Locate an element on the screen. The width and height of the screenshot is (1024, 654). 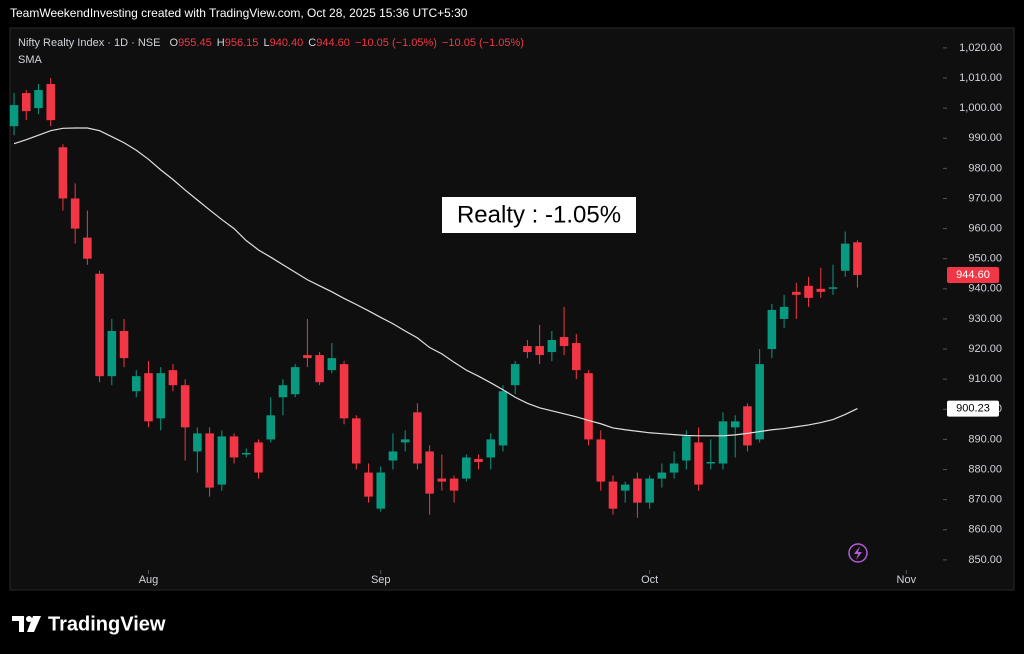
x-tick-label: Nov is located at coordinates (907, 580).